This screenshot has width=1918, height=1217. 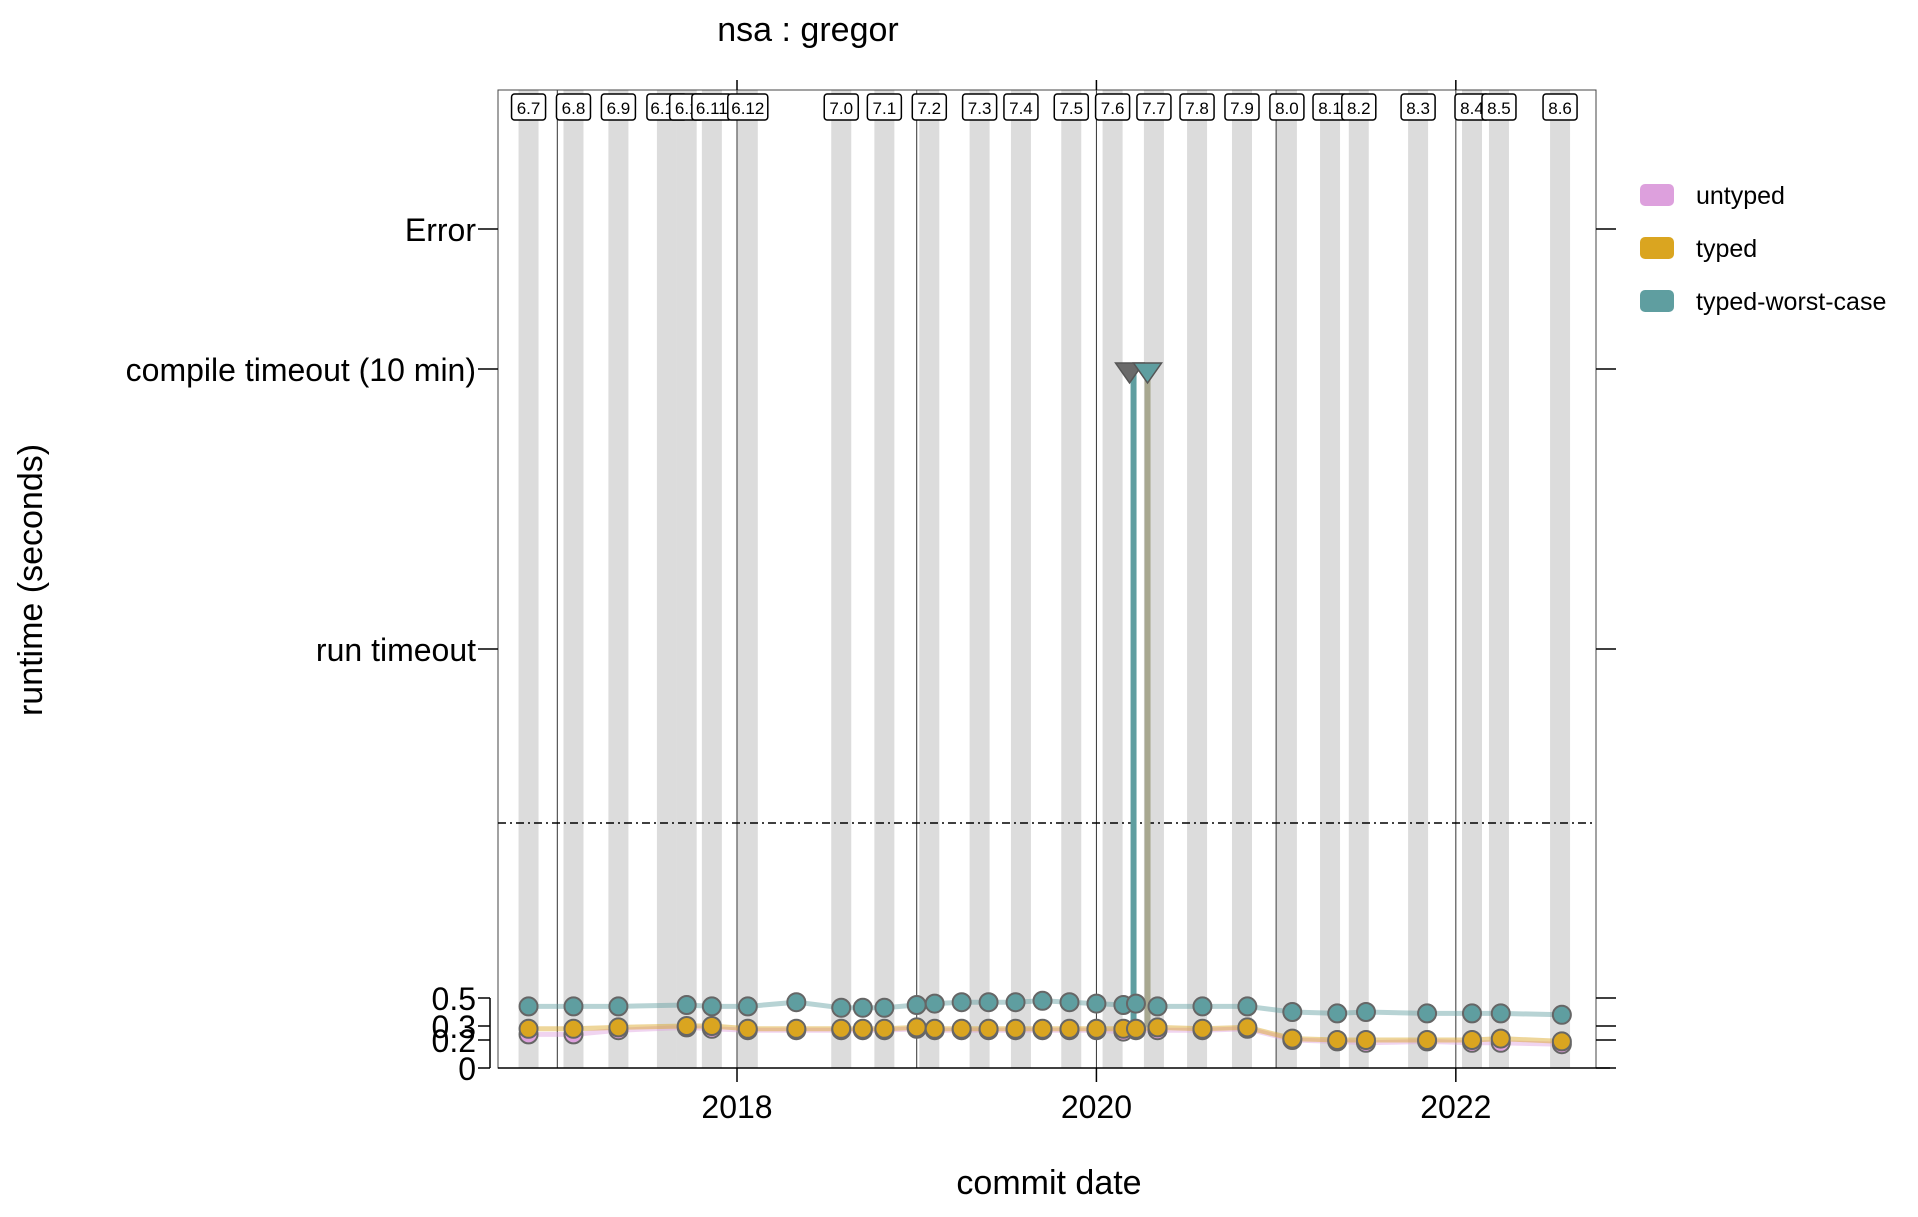 I want to click on release-label-17: 8.0, so click(x=1287, y=108).